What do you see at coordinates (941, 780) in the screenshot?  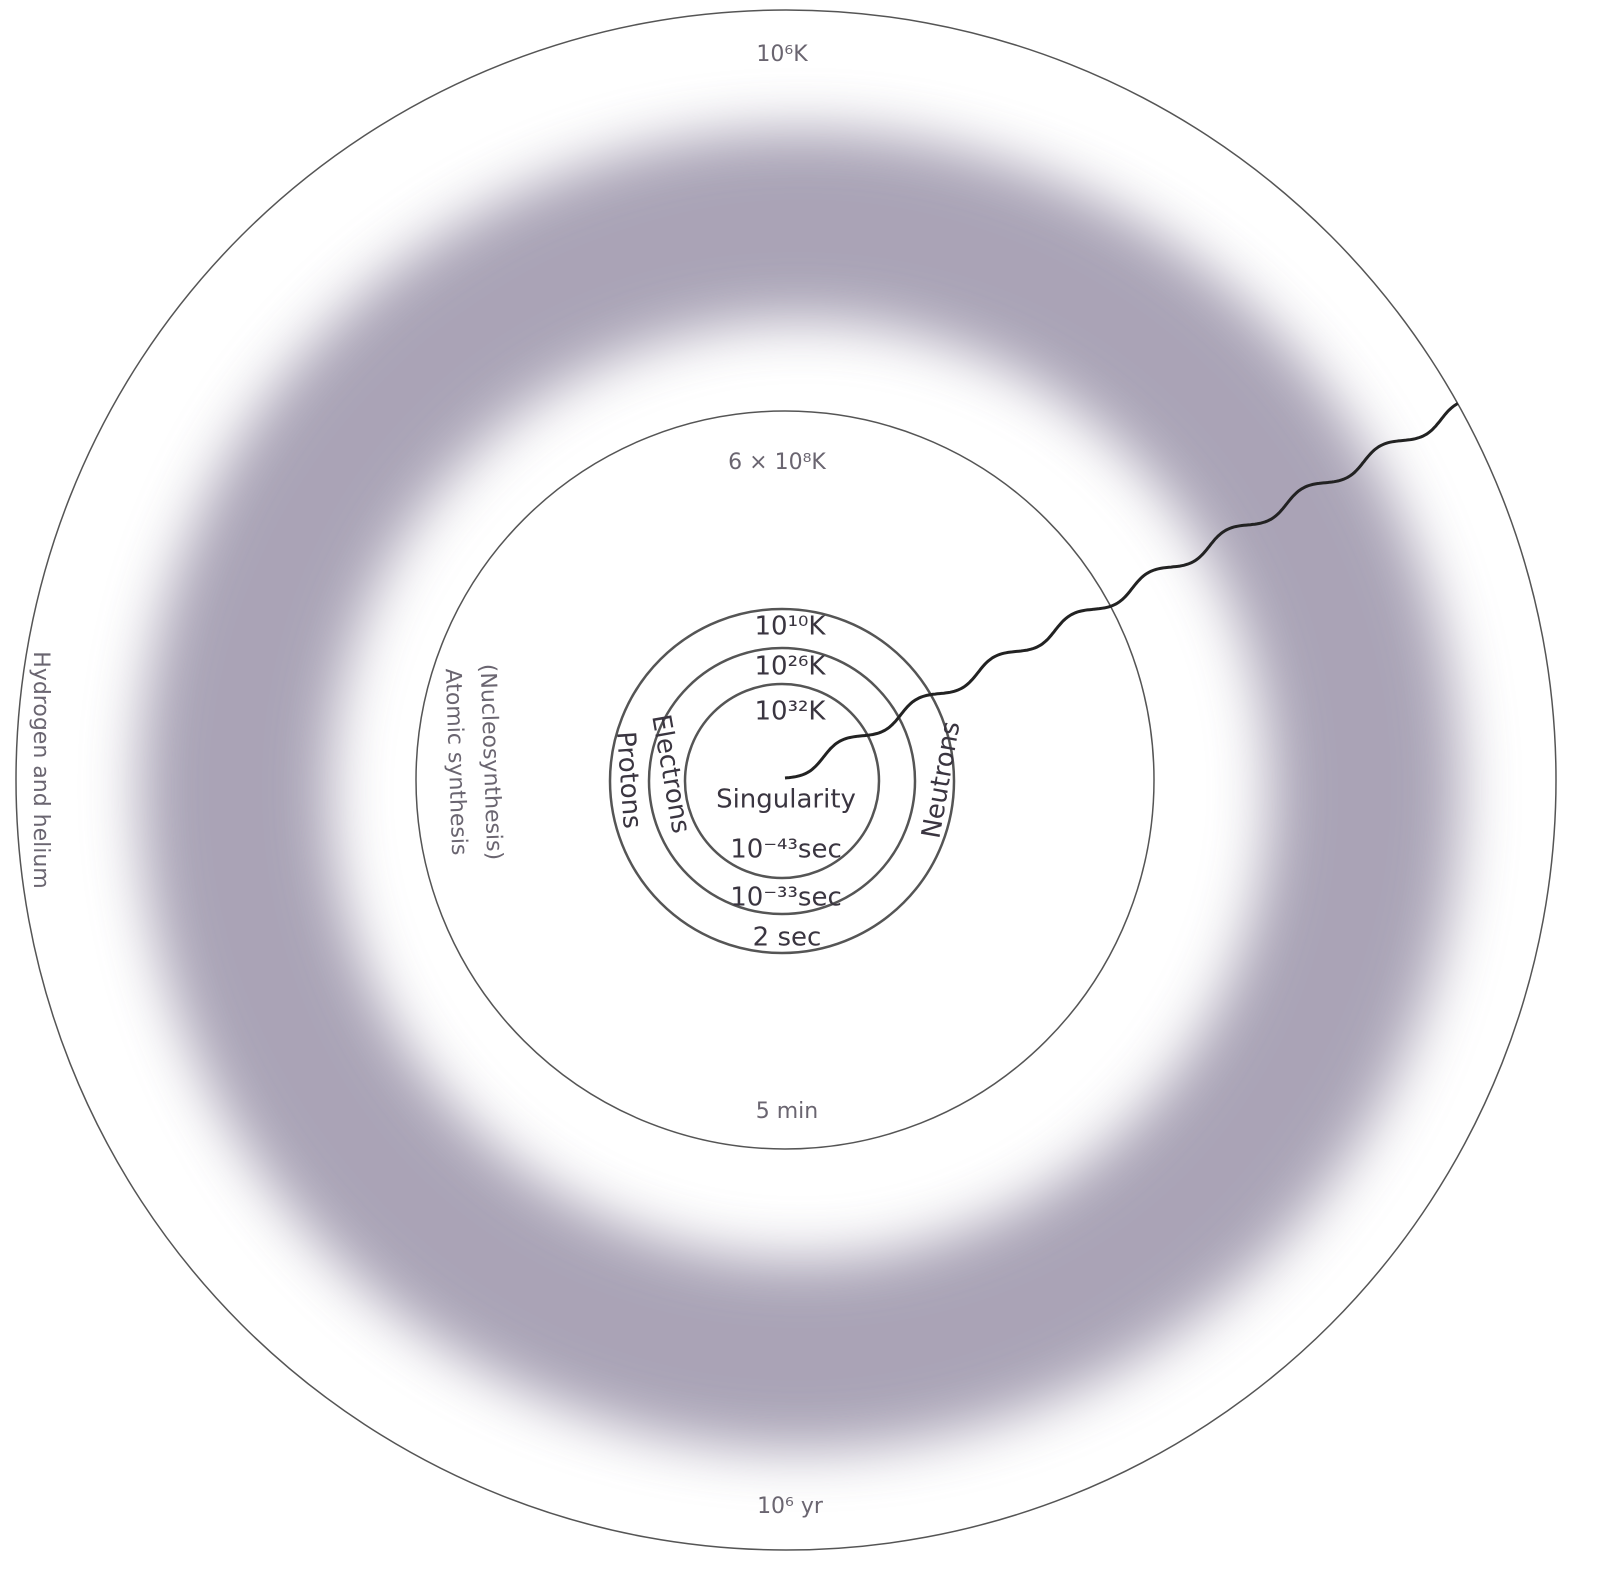 I see `particle-label: Neutrons` at bounding box center [941, 780].